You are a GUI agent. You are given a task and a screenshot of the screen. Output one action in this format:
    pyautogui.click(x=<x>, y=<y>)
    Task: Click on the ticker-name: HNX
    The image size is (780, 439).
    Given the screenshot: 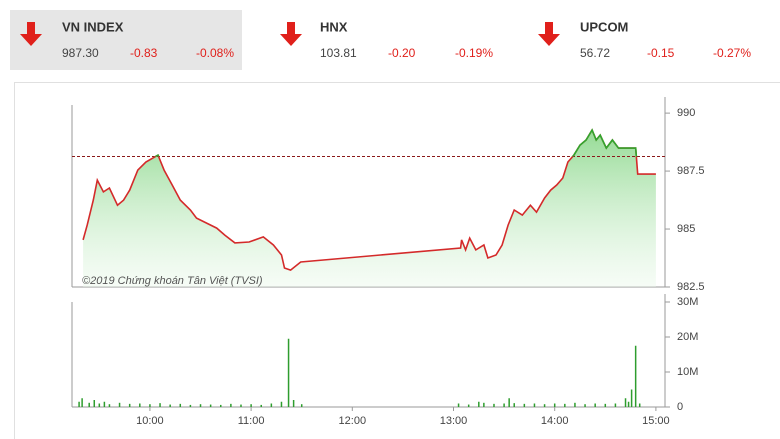 What is the action you would take?
    pyautogui.click(x=334, y=26)
    